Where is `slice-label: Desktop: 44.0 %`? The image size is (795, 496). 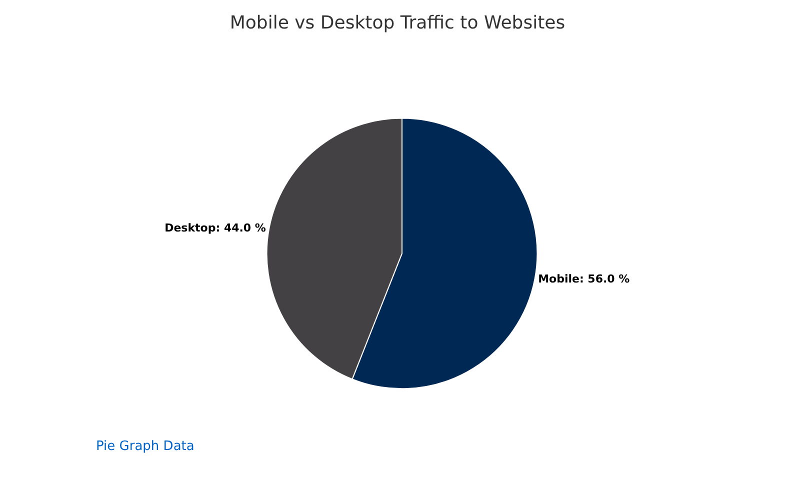 slice-label: Desktop: 44.0 % is located at coordinates (215, 227).